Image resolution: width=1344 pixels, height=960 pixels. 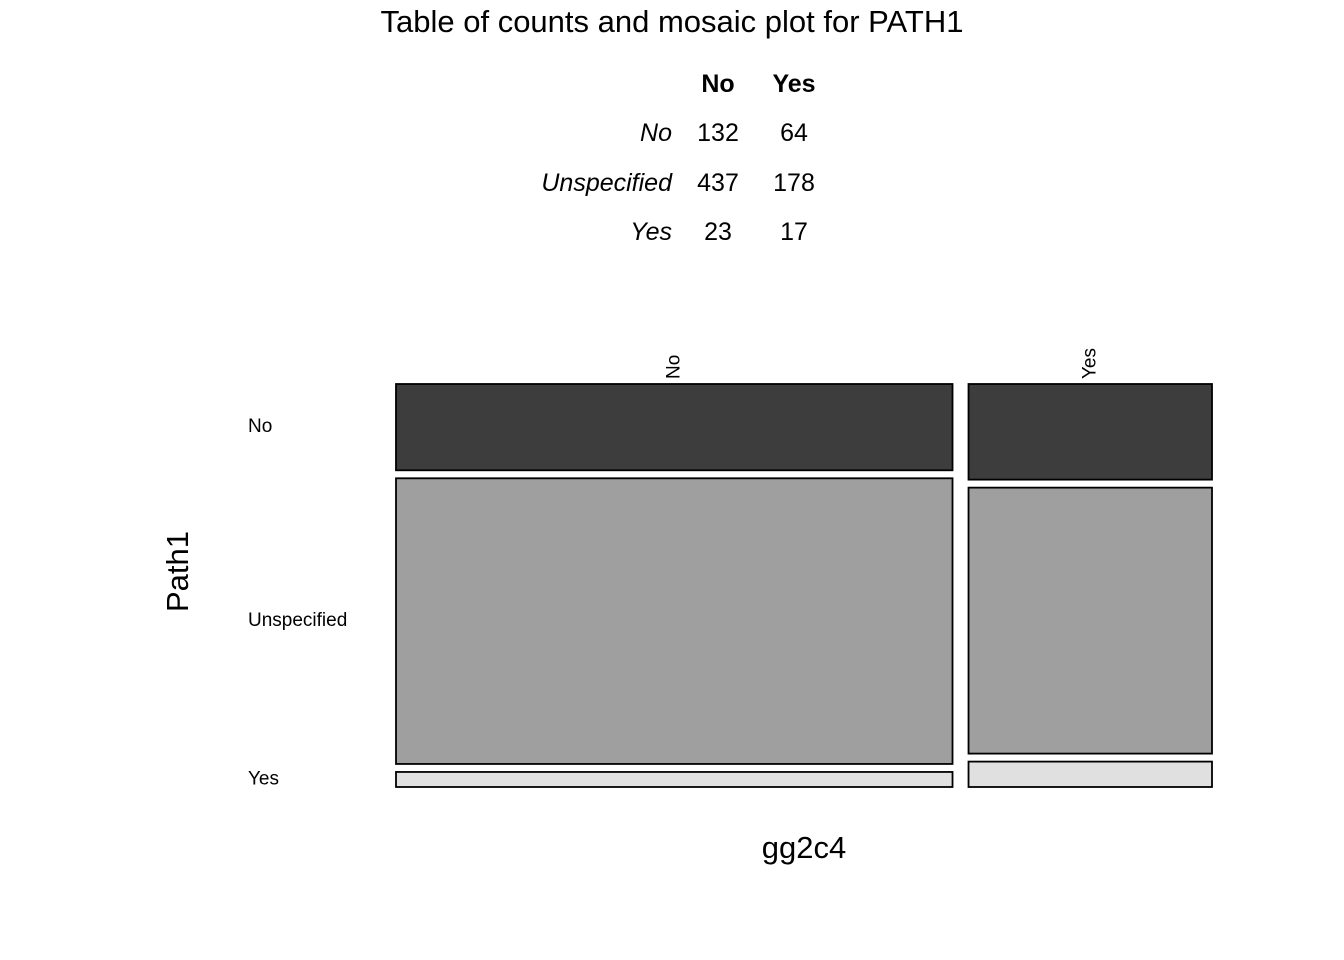 What do you see at coordinates (606, 183) in the screenshot?
I see `table-row-label: Unspecified` at bounding box center [606, 183].